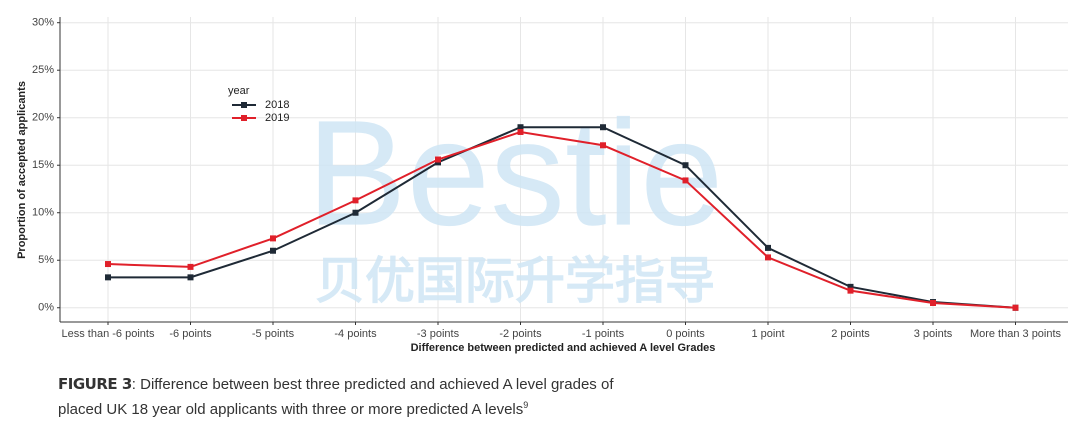  Describe the element at coordinates (190, 334) in the screenshot. I see `x-tick-label: -6 points` at that location.